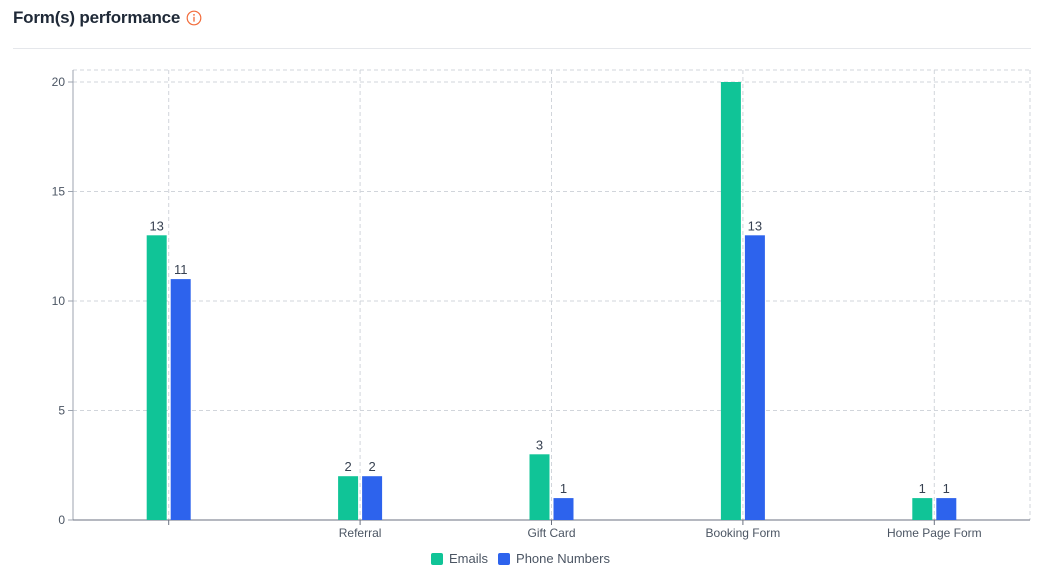 This screenshot has height=575, width=1041. What do you see at coordinates (360, 533) in the screenshot?
I see `x-tick-label: Referral` at bounding box center [360, 533].